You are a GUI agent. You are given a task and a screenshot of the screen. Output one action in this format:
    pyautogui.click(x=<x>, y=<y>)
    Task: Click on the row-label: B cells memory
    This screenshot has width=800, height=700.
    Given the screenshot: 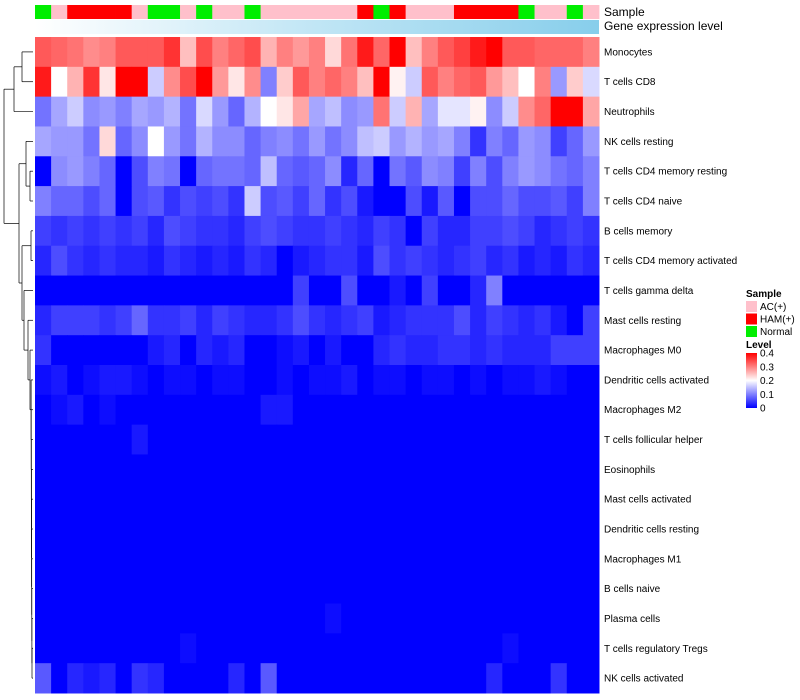 What is the action you would take?
    pyautogui.click(x=638, y=231)
    